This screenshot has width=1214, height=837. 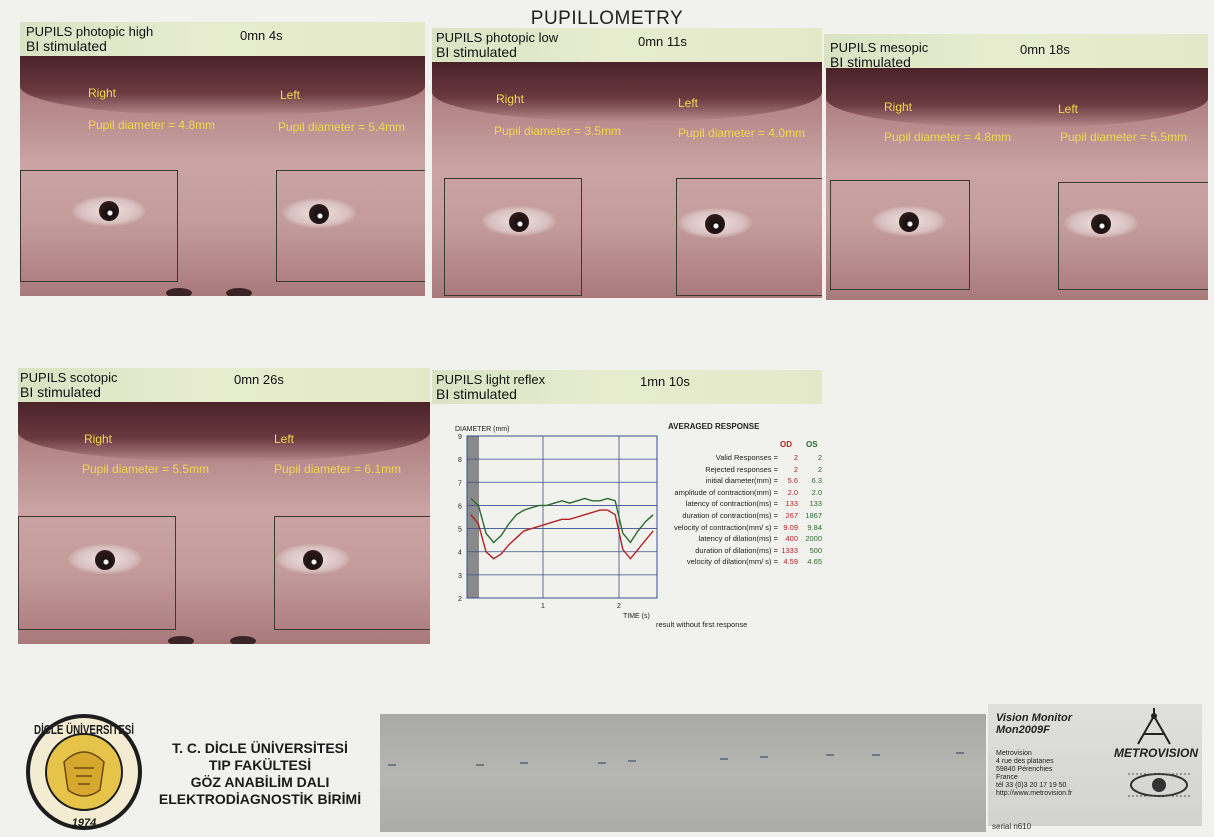 What do you see at coordinates (84, 823) in the screenshot?
I see `seal-year: 1974` at bounding box center [84, 823].